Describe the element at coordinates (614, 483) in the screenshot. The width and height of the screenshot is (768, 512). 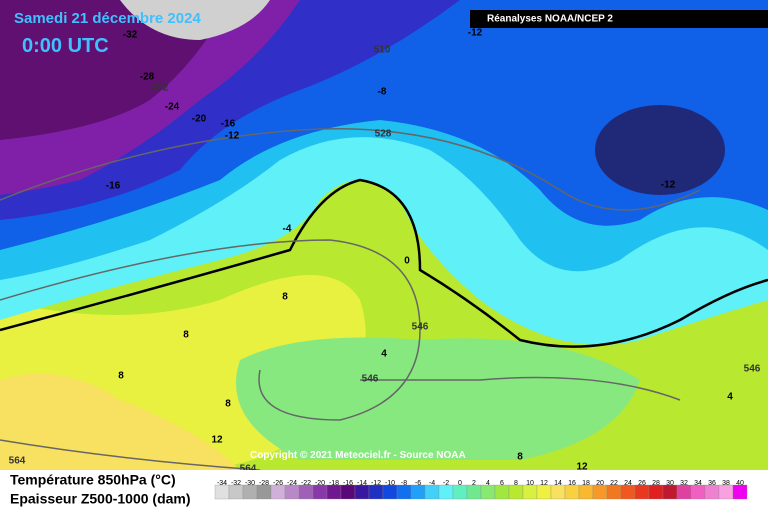
I see `scale-label: 22` at that location.